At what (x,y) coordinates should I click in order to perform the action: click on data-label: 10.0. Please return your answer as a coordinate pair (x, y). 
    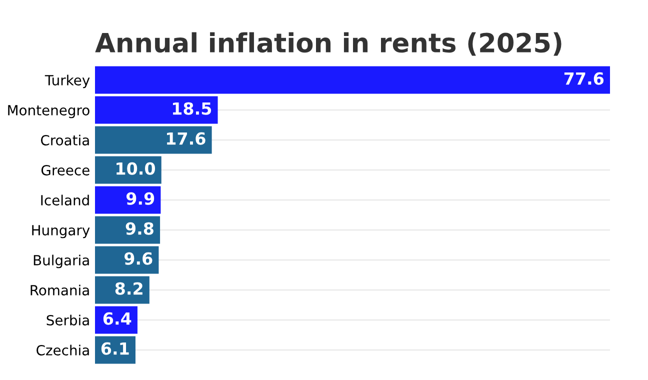
    Looking at the image, I should click on (136, 168).